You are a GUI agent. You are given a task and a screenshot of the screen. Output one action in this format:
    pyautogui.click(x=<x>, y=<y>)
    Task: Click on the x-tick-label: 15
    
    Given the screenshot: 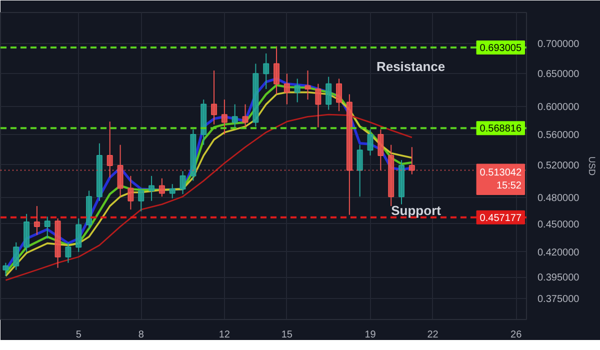 What is the action you would take?
    pyautogui.click(x=287, y=335)
    